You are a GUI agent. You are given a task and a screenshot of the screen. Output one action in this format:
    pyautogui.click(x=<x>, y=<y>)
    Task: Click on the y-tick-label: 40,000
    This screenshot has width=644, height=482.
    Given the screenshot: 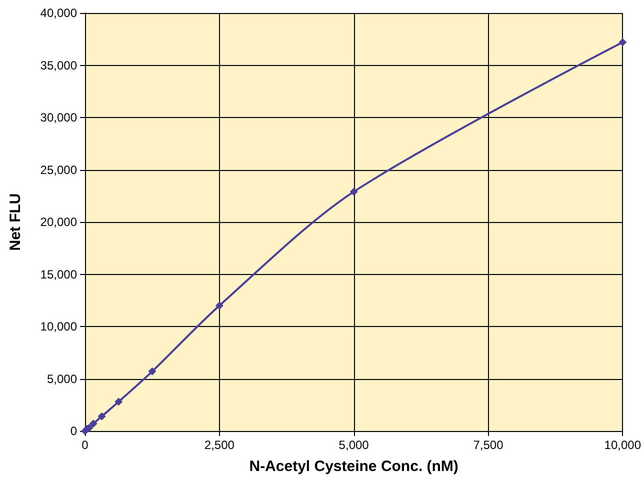 What is the action you would take?
    pyautogui.click(x=59, y=13)
    